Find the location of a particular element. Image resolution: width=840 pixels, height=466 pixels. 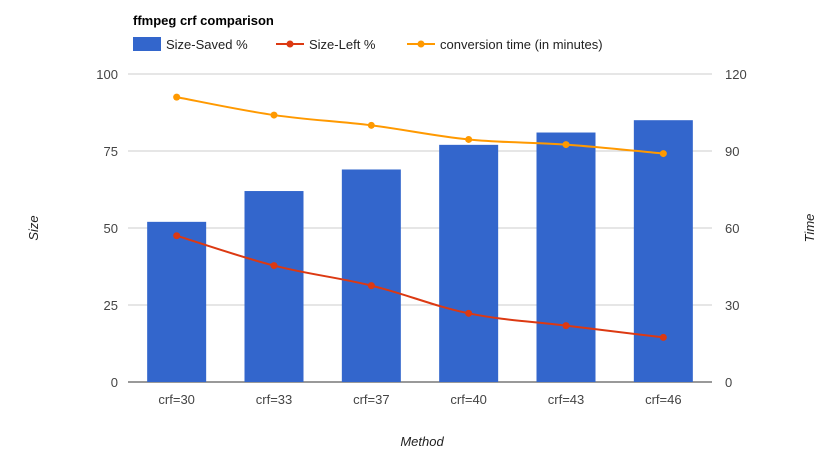

y2-tick-label: 30 is located at coordinates (732, 305).